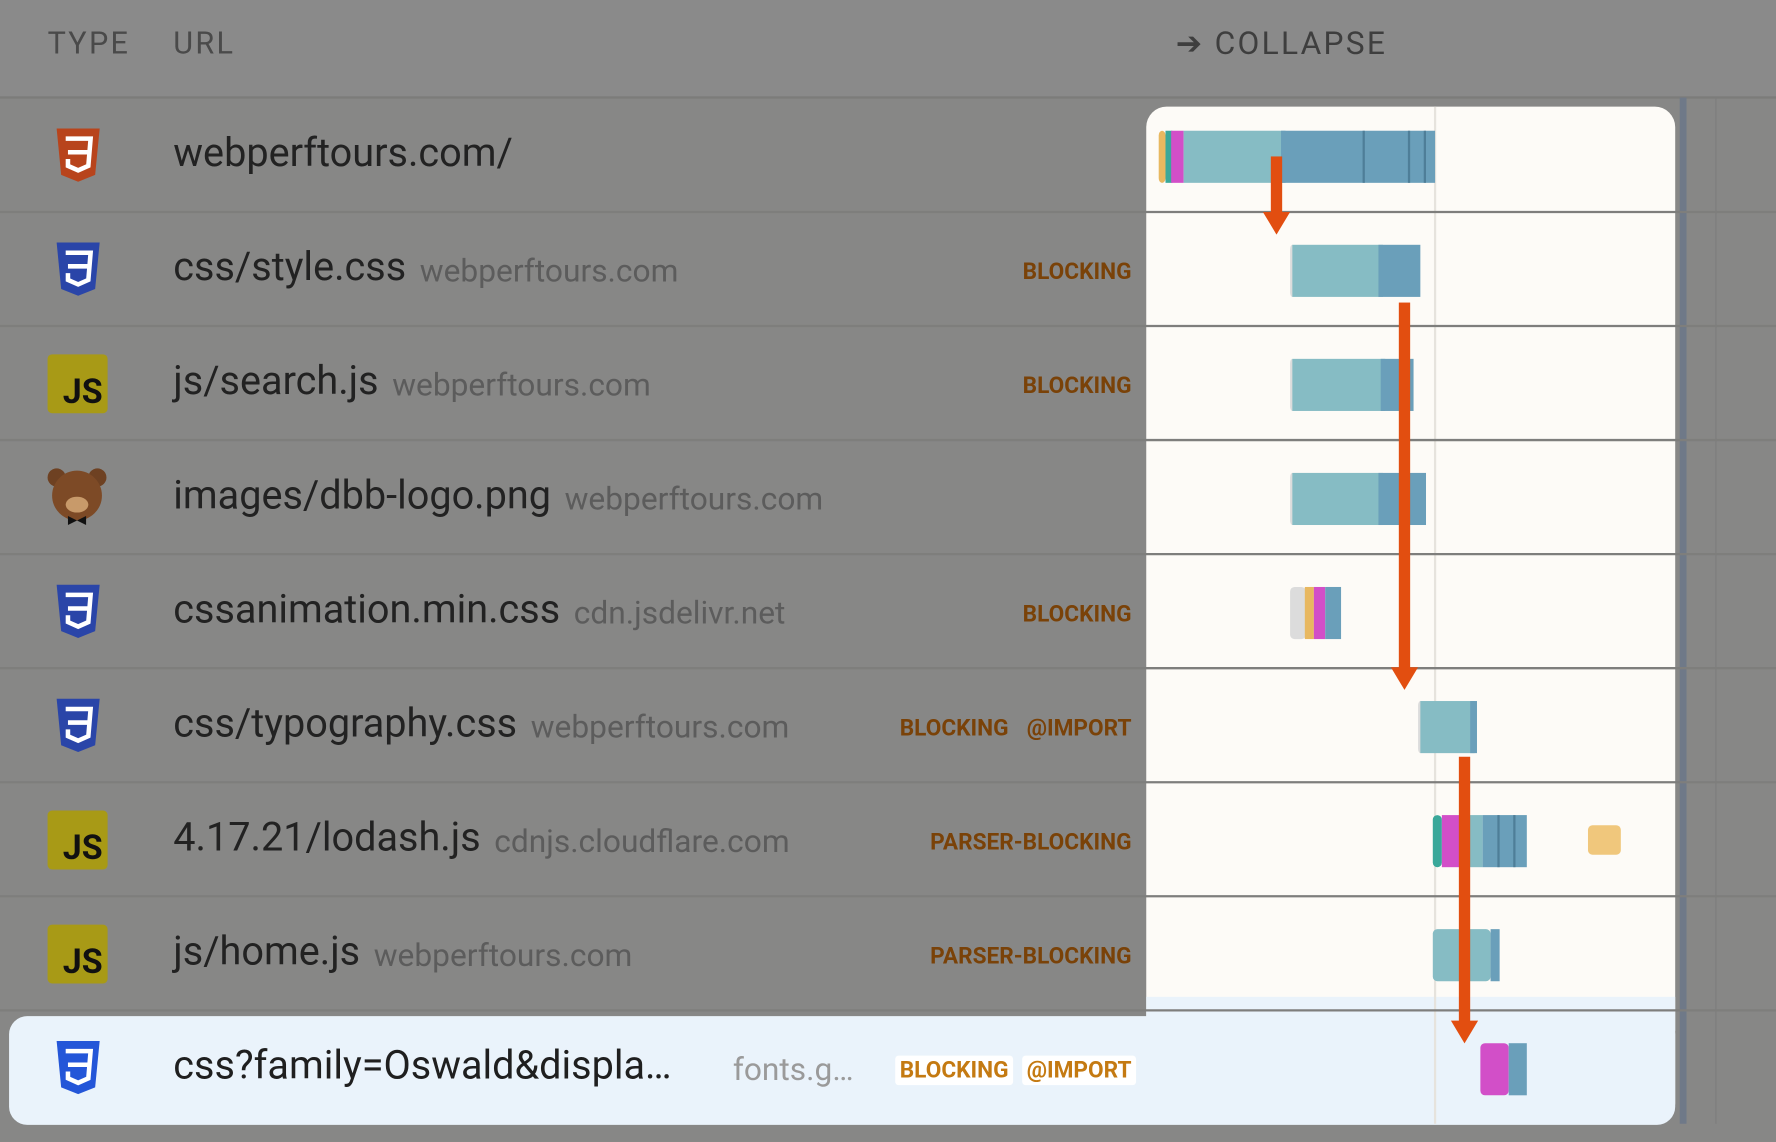  What do you see at coordinates (888, 285) in the screenshot?
I see `request-row: css/style.css webperftours.com BLOCKING` at bounding box center [888, 285].